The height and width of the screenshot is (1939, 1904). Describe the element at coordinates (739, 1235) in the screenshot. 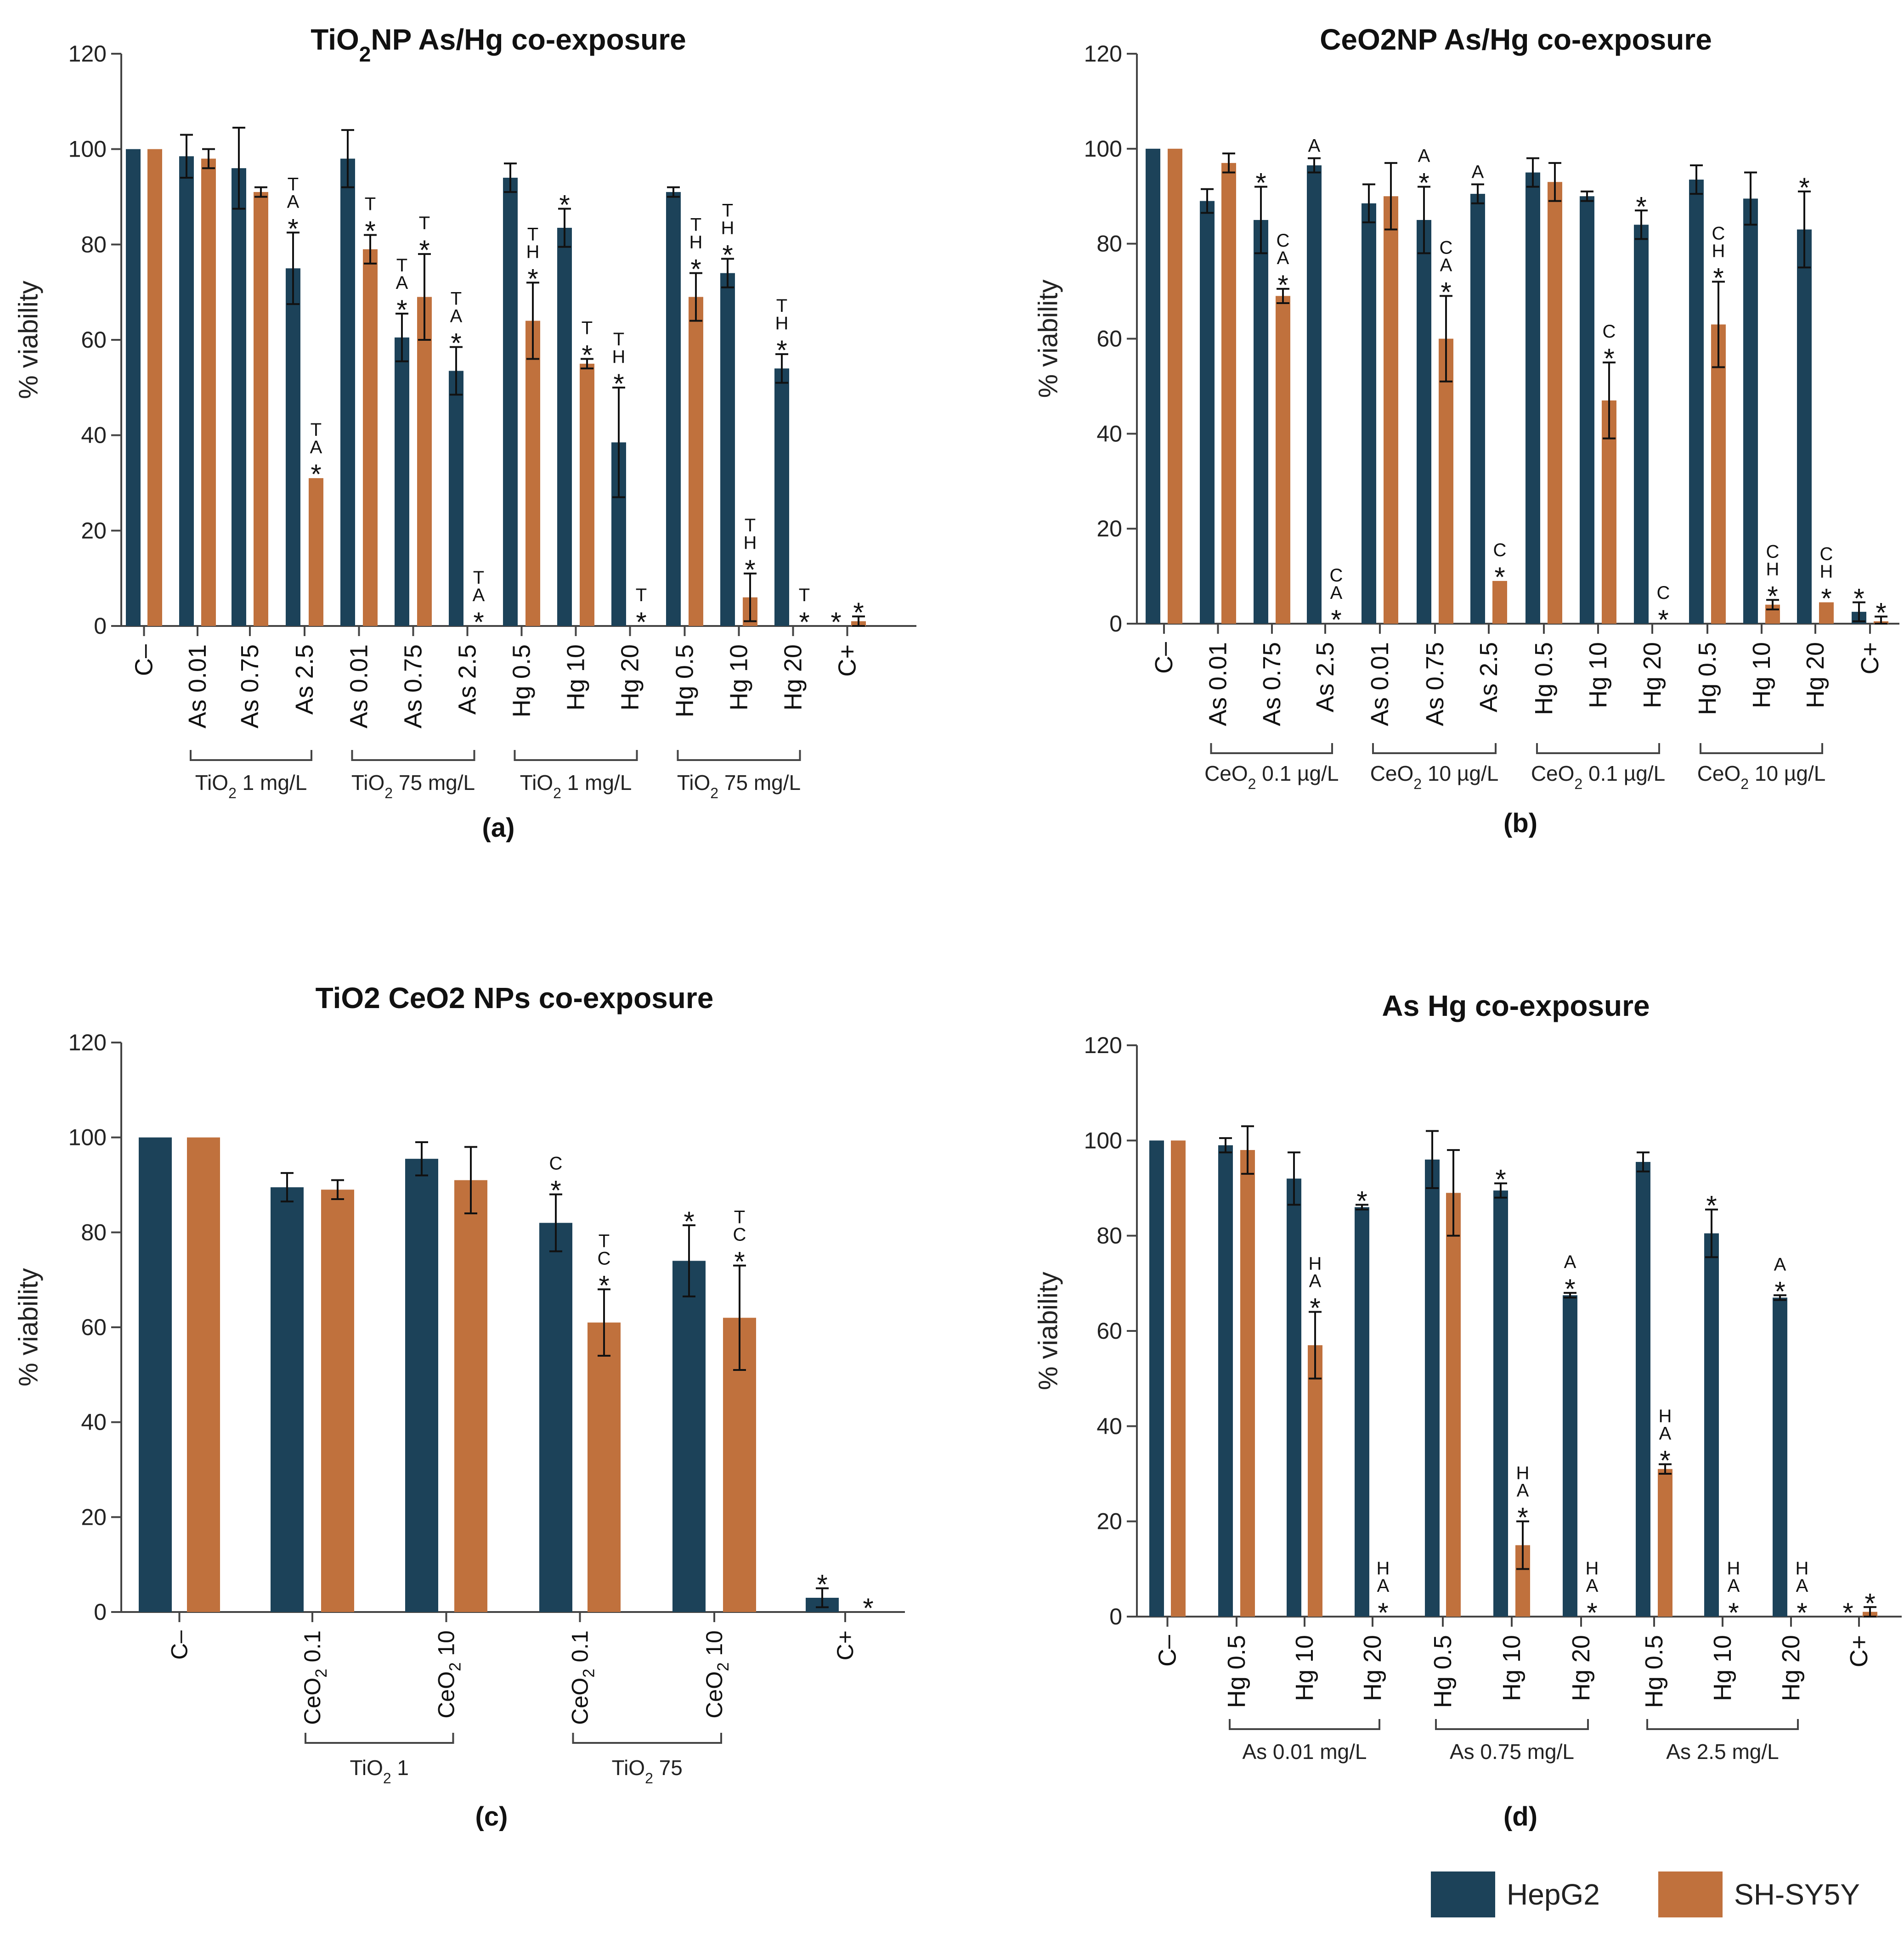

I see `significance-mark: C` at that location.